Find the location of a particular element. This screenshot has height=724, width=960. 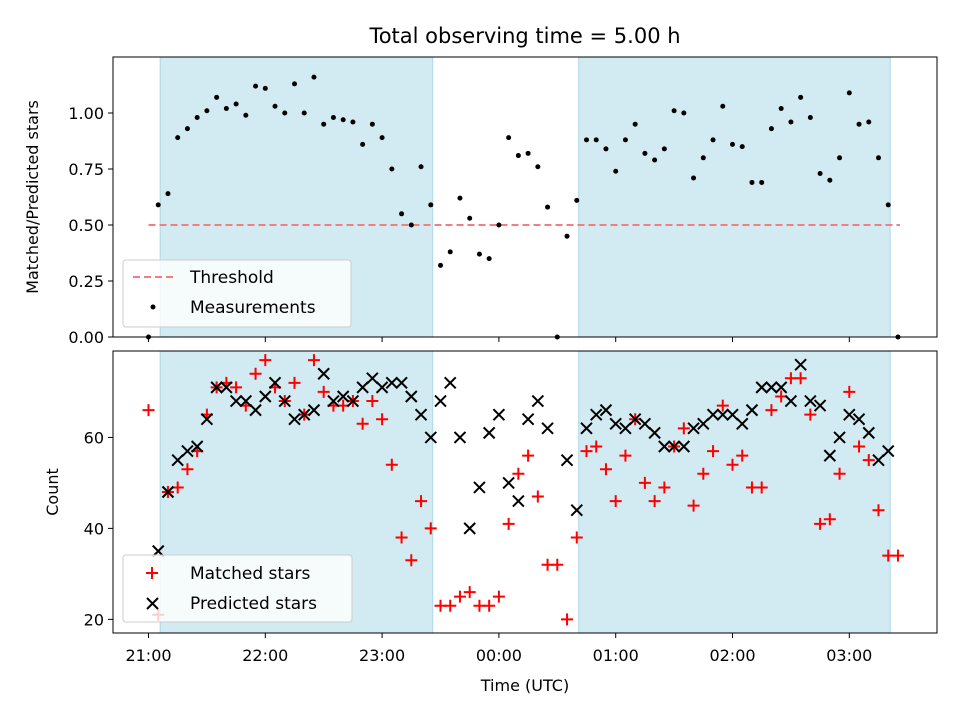

top-y-tick-label: 0.00 is located at coordinates (86, 337).